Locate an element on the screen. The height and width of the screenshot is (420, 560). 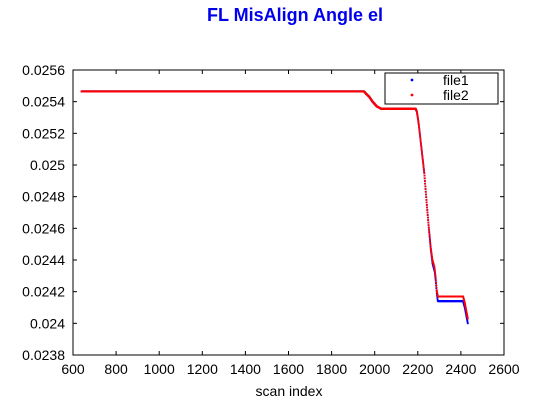
x-axis-label: scan index is located at coordinates (289, 391).